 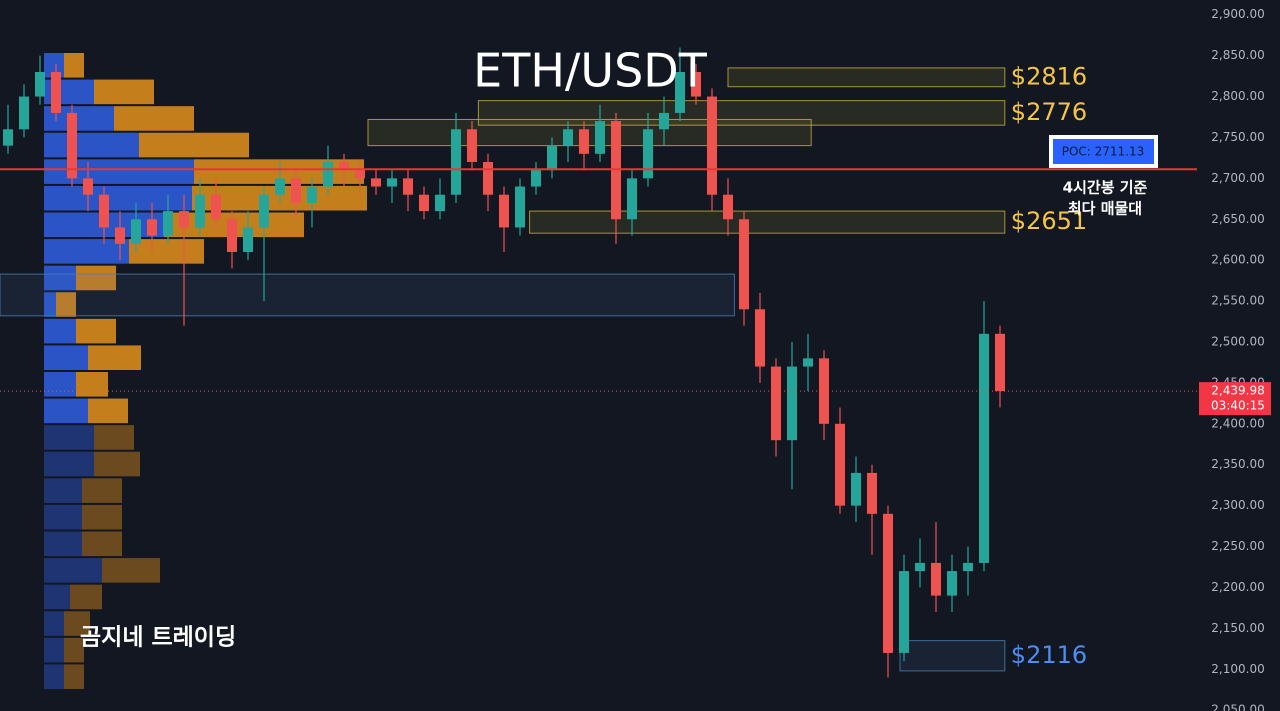 I want to click on y-tick-label: 2,100.00, so click(x=1237, y=669).